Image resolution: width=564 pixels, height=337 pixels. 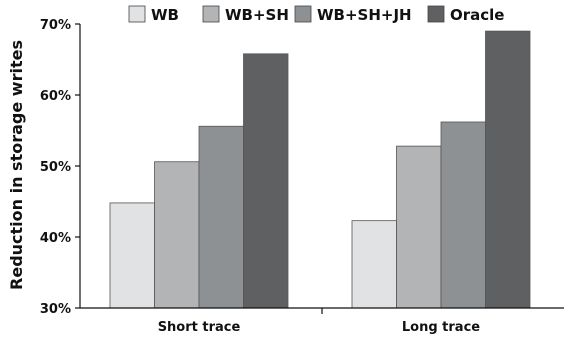 I want to click on x-category-label: Long trace, so click(x=441, y=327).